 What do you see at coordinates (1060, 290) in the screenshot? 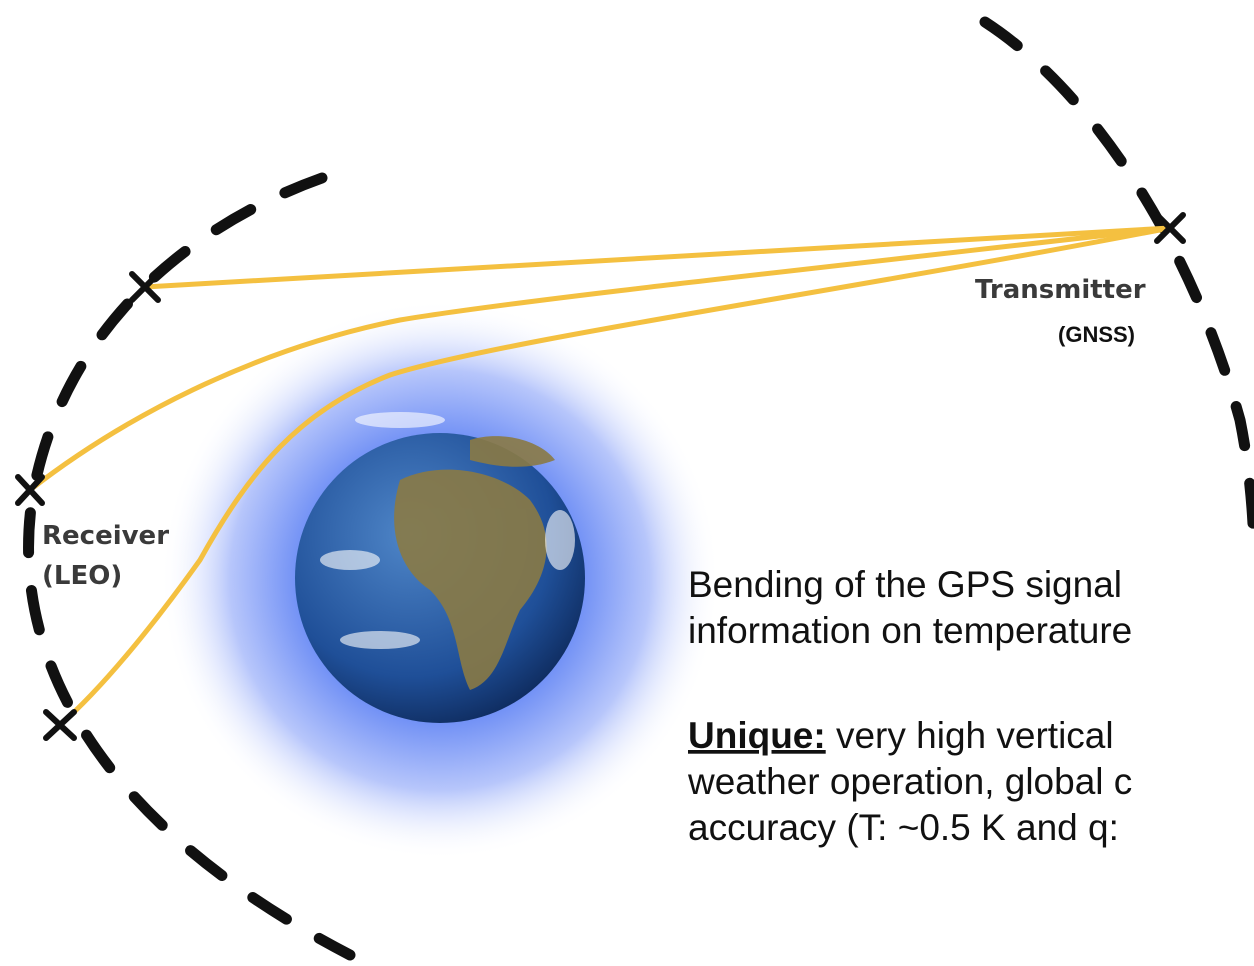
I see `transmitter-label: Transmitter` at bounding box center [1060, 290].